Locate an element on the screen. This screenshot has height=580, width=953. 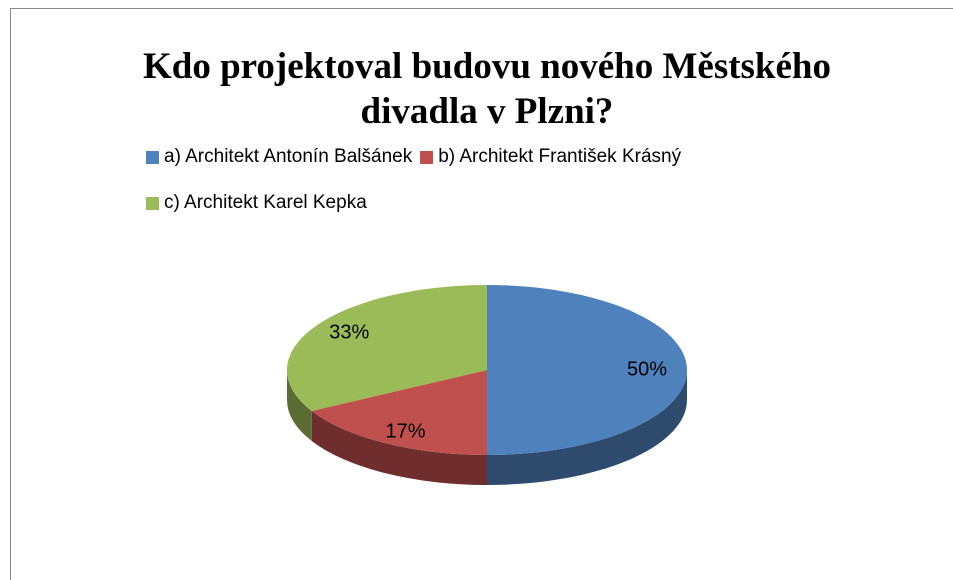
pie: 50% 17% 33% is located at coordinates (487, 385).